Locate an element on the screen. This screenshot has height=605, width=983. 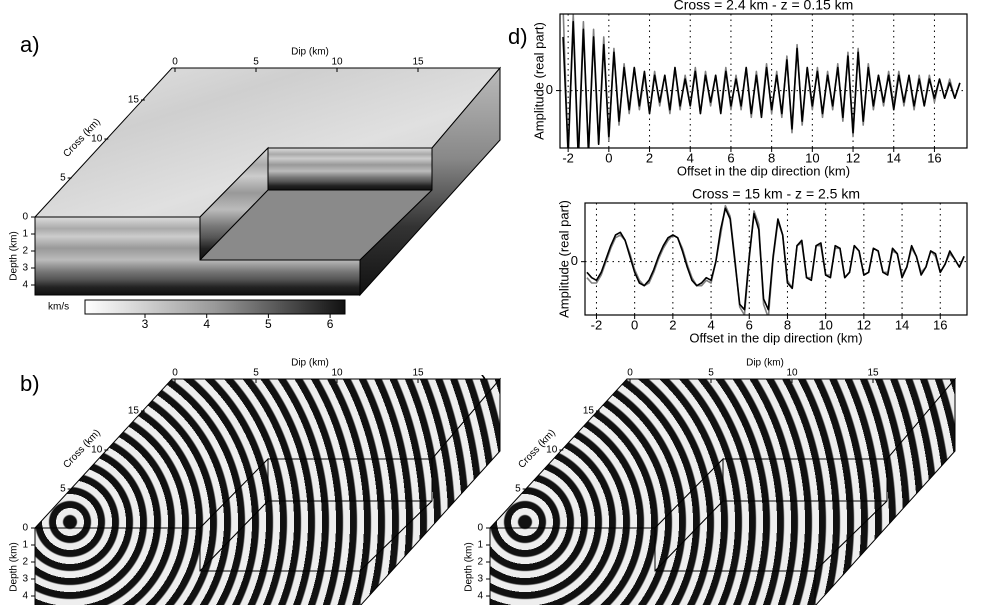
panel-label: a) is located at coordinates (30, 44).